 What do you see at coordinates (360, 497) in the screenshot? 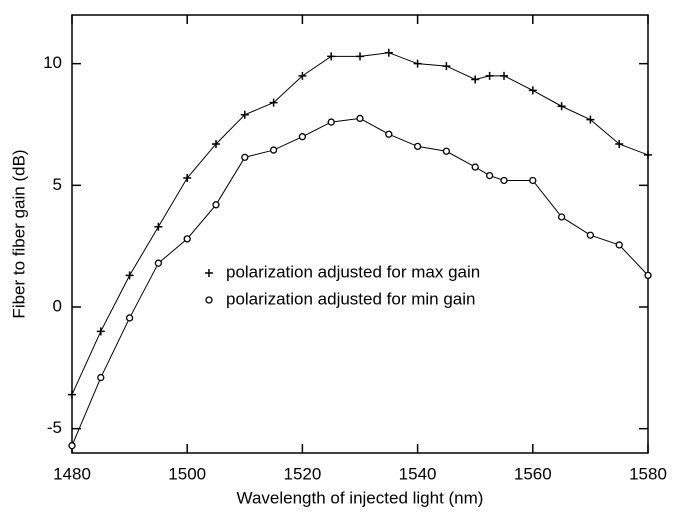
I see `x-axis-label: Wavelength of injected light (nm)` at bounding box center [360, 497].